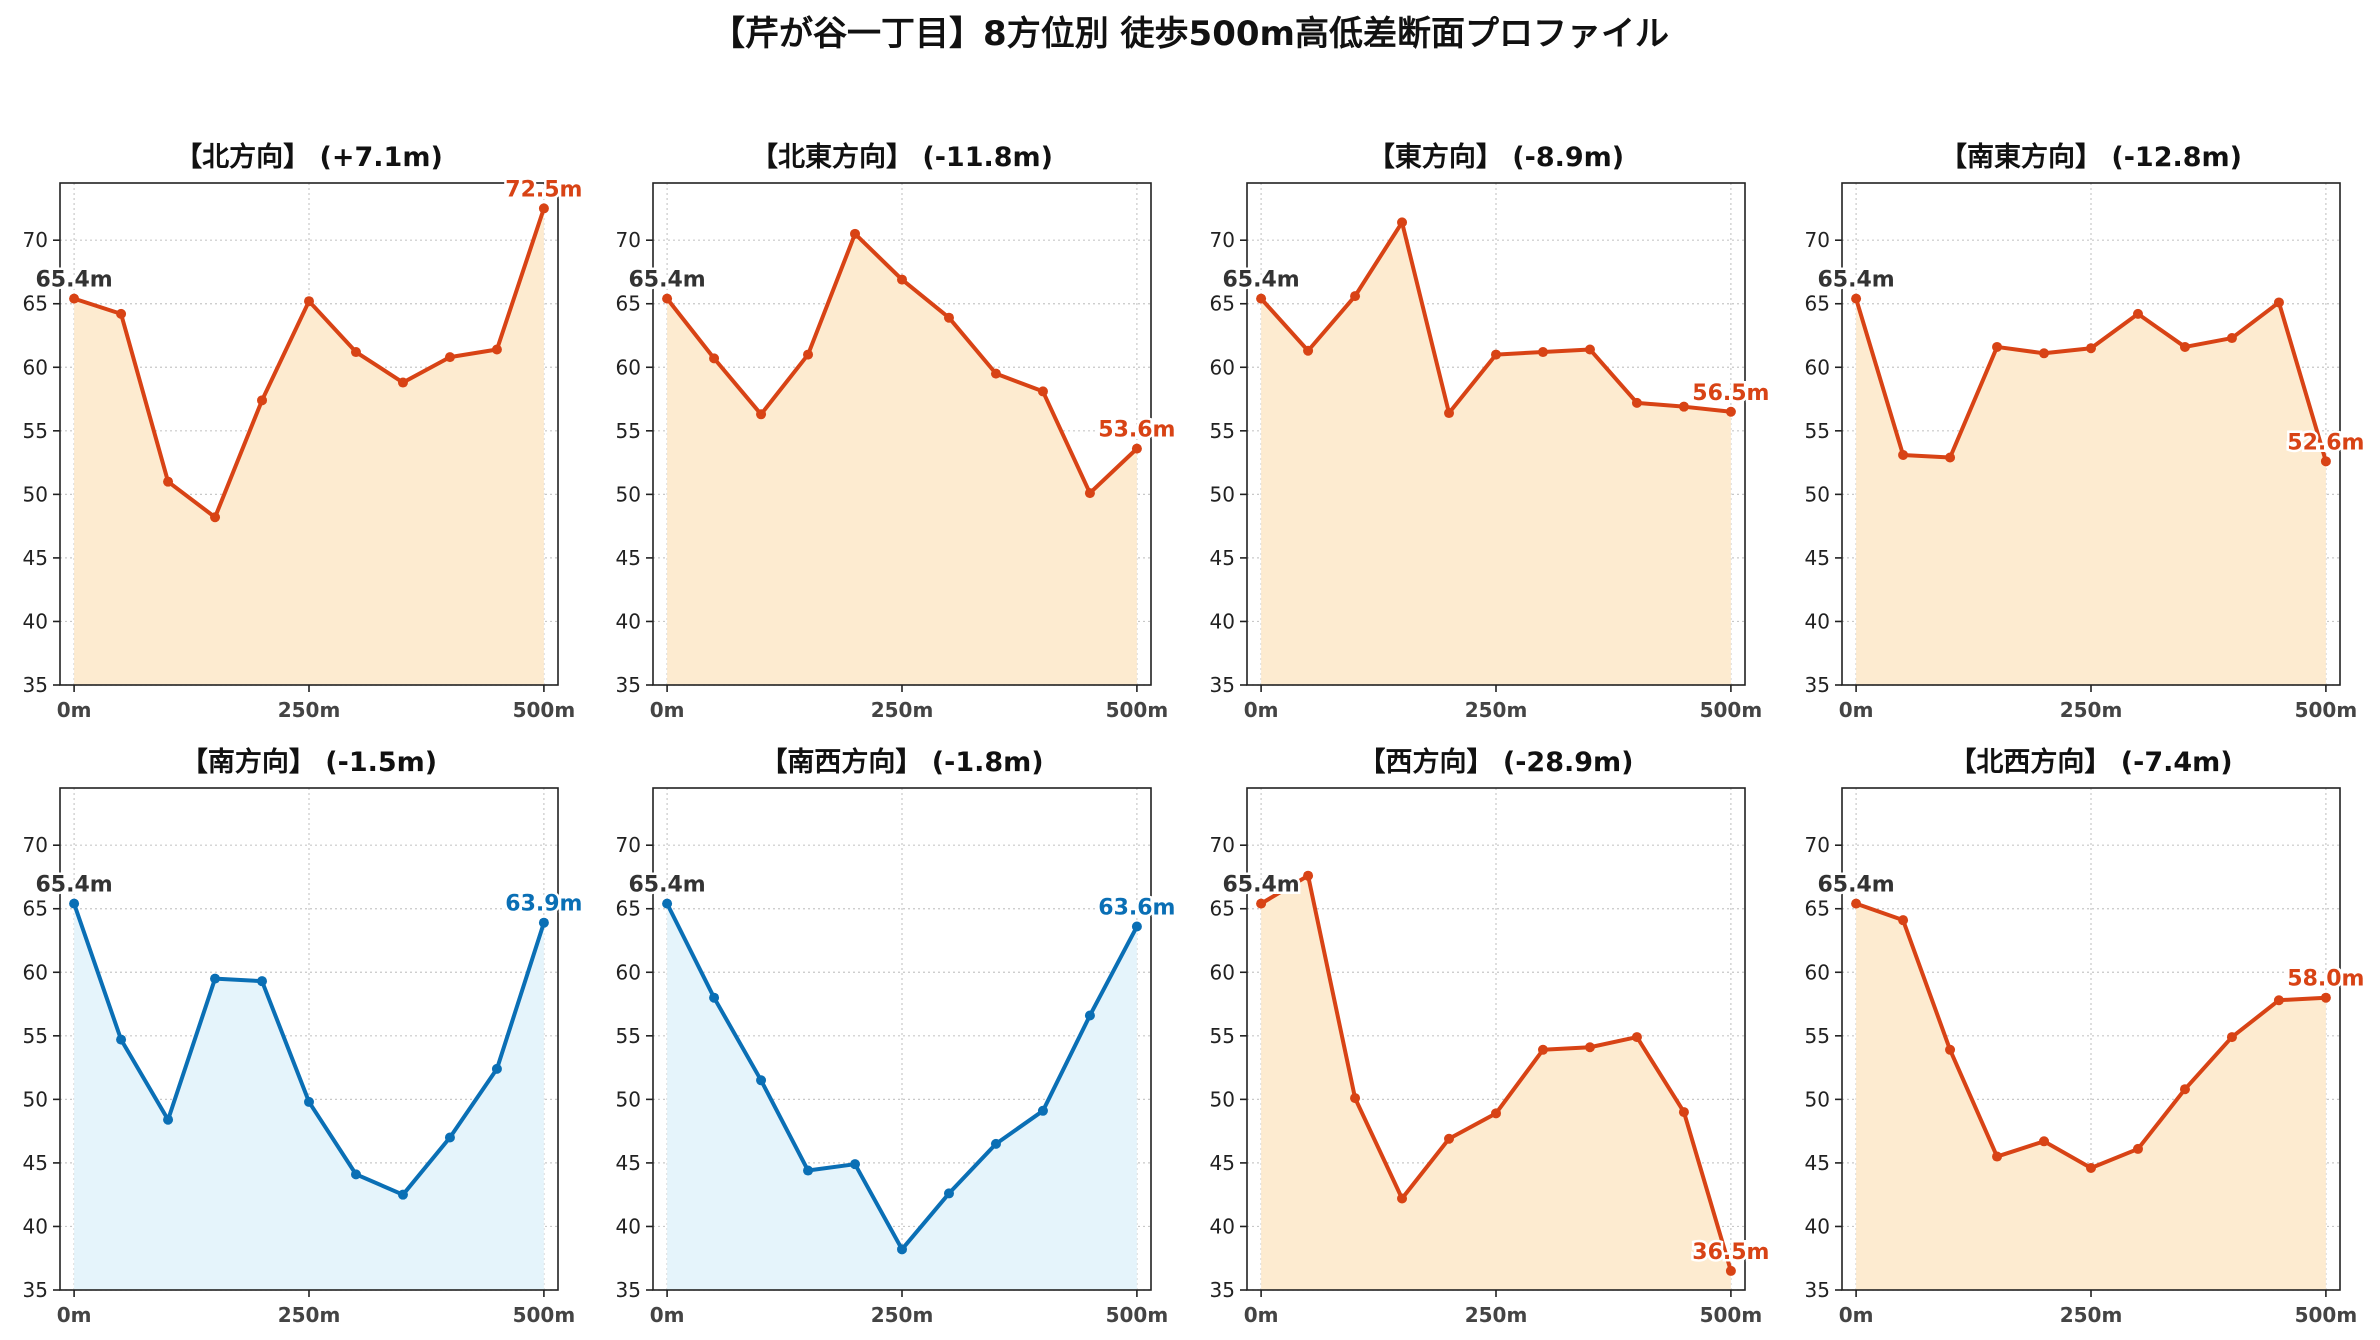 The height and width of the screenshot is (1340, 2380). Describe the element at coordinates (1496, 157) in the screenshot. I see `chart-title: 【東方向】 (-8.9m)` at that location.